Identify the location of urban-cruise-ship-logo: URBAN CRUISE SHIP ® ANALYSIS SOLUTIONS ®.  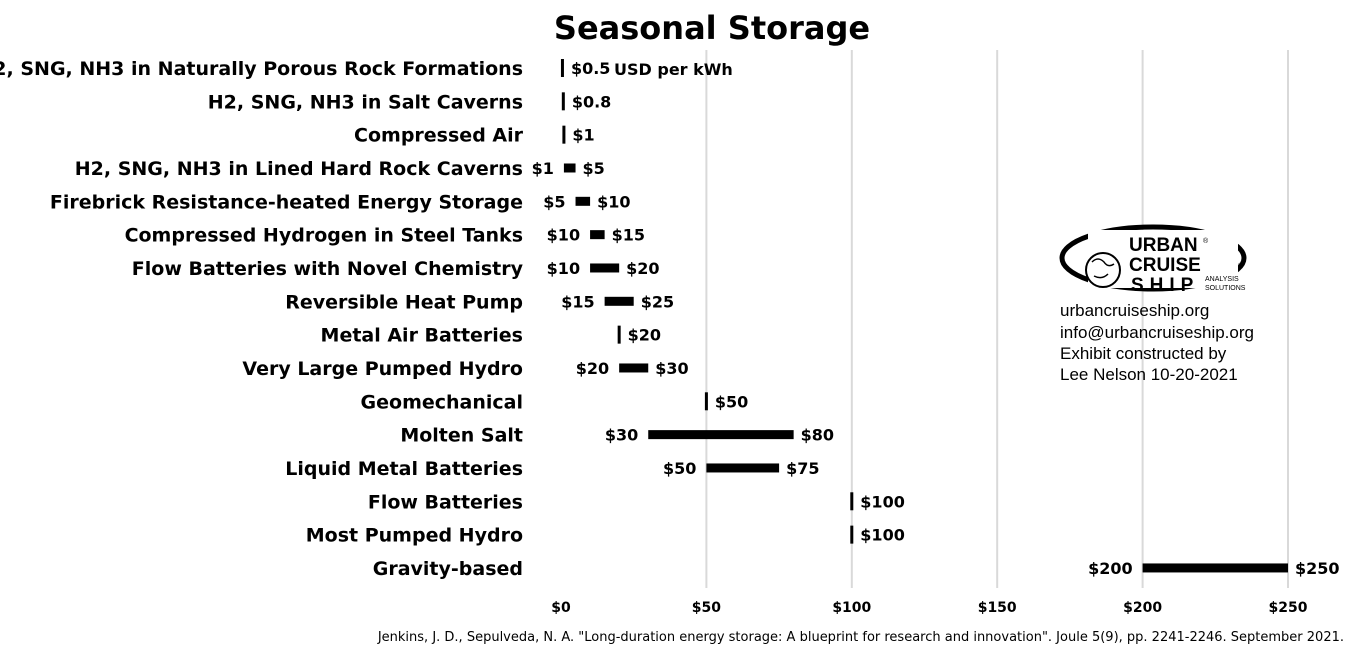
(1153, 260).